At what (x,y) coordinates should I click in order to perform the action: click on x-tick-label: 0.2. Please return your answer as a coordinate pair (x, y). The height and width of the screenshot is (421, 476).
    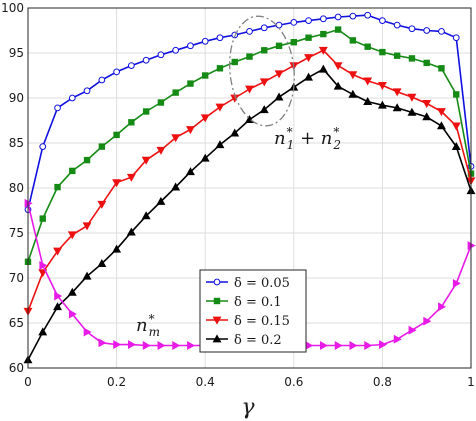
    Looking at the image, I should click on (116, 382).